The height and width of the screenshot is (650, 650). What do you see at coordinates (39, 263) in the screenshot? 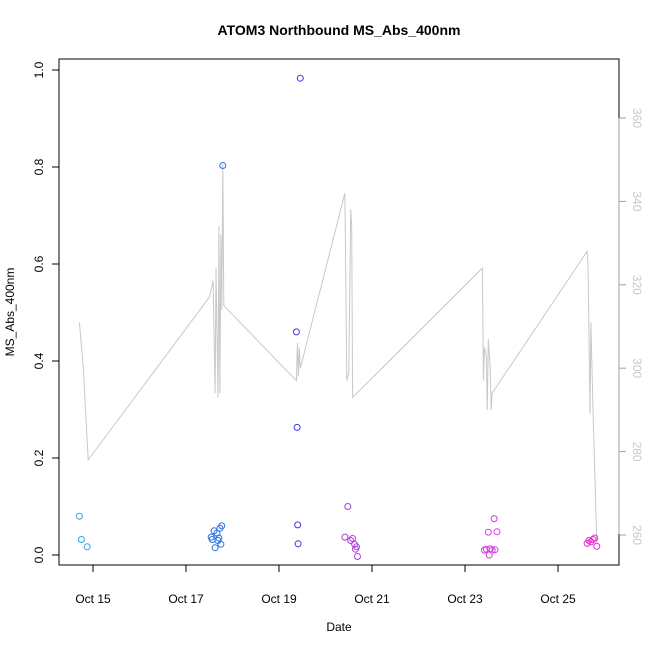
I see `y-tick-label: 0.6` at bounding box center [39, 263].